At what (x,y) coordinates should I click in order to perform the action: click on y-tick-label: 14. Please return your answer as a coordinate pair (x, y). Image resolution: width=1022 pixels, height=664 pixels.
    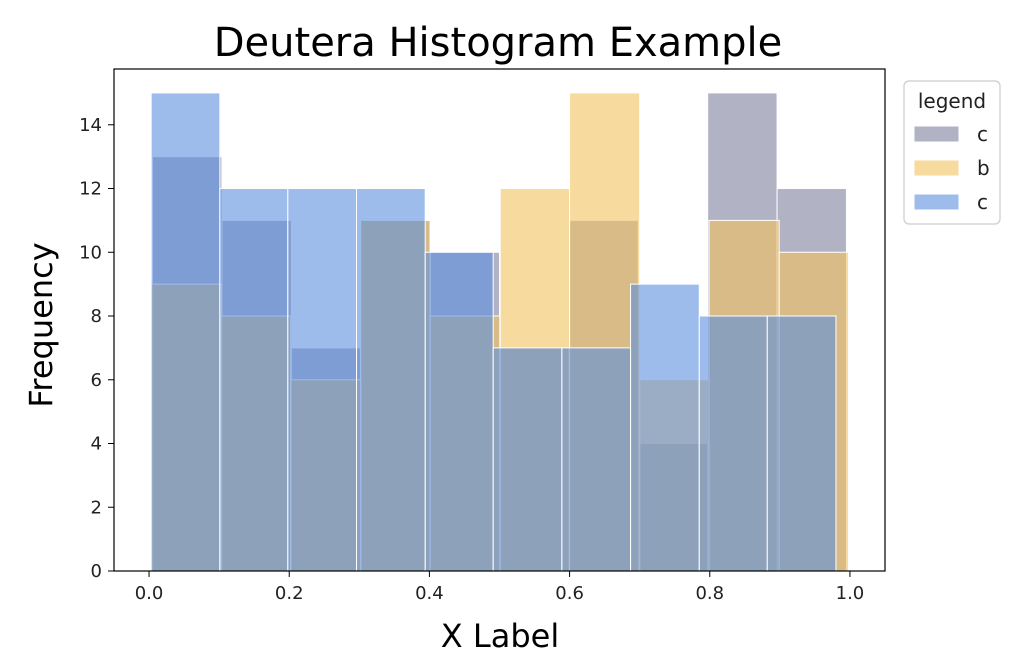
    Looking at the image, I should click on (90, 125).